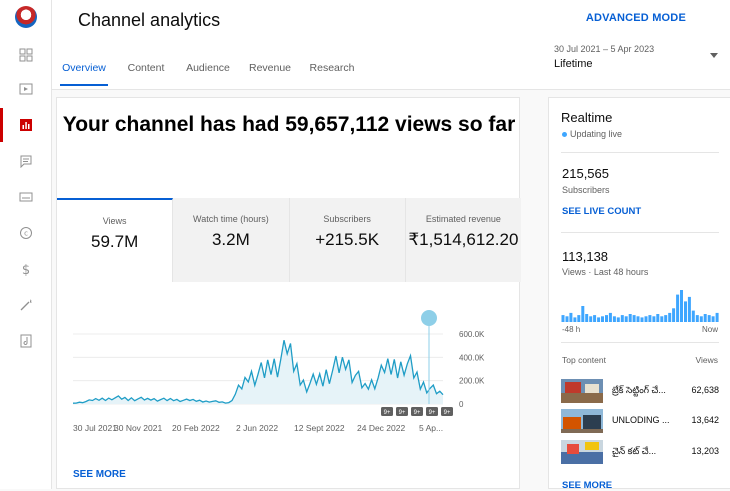 The image size is (730, 491). Describe the element at coordinates (99, 474) in the screenshot. I see `see-more-link: SEE MORE` at that location.